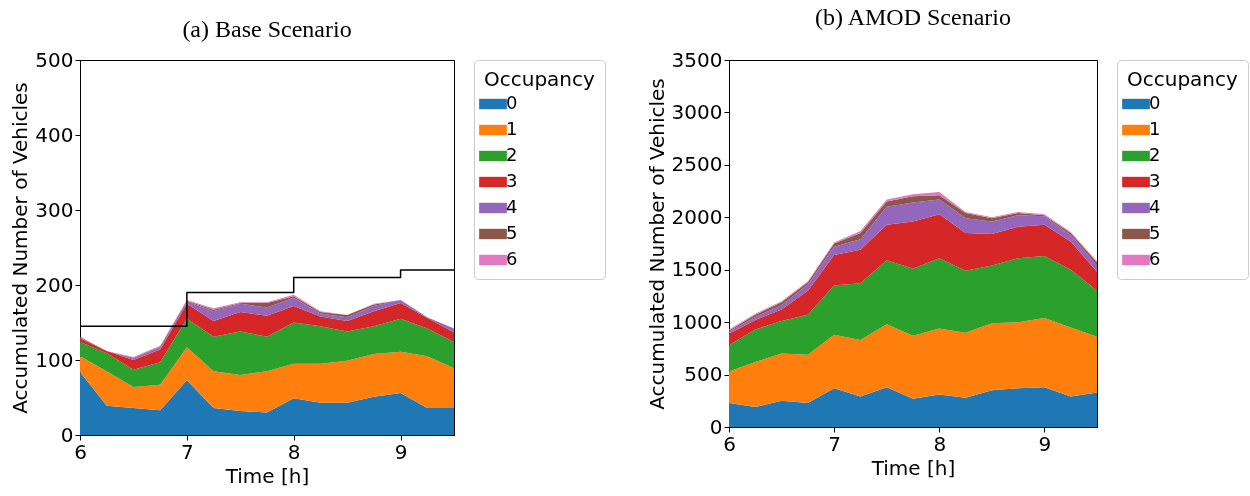 The height and width of the screenshot is (496, 1250). I want to click on y-tick-label: 2000, so click(697, 216).